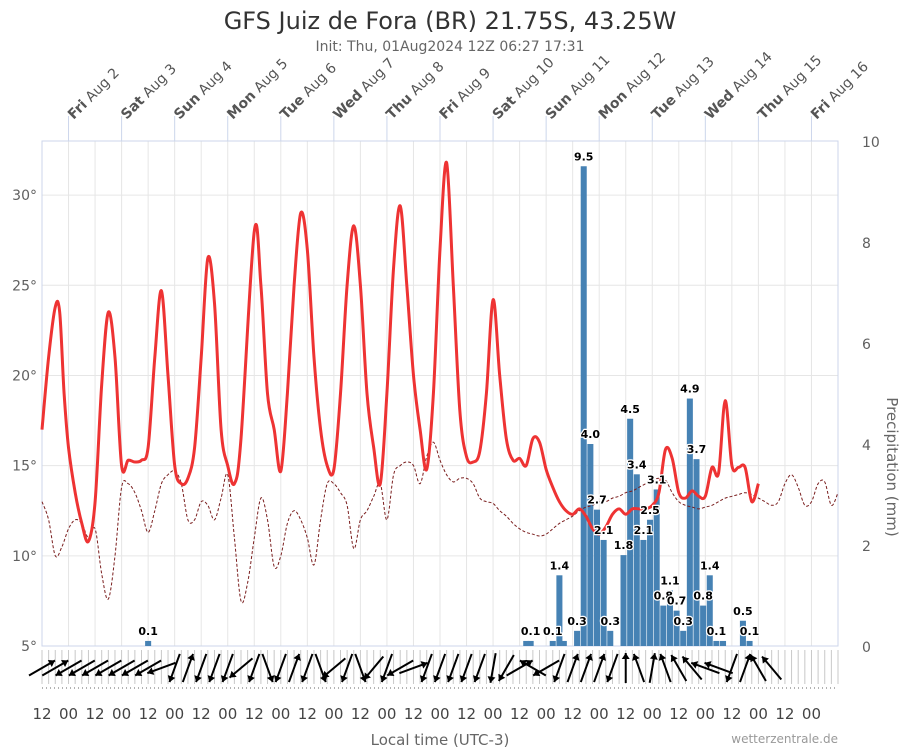 This screenshot has width=900, height=750. Describe the element at coordinates (866, 345) in the screenshot. I see `y-right-tick-label: 6` at that location.